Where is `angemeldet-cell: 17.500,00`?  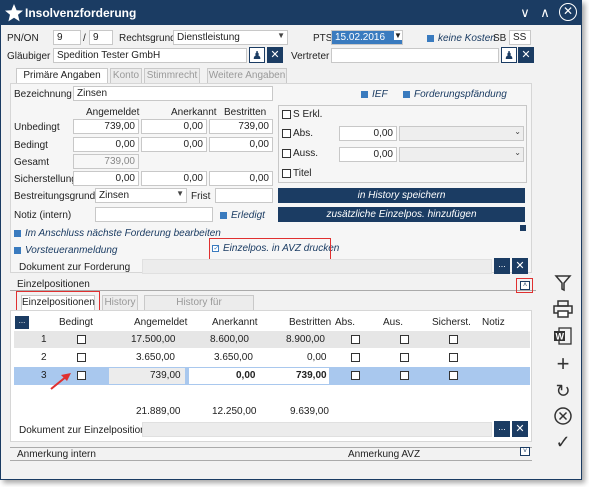
angemeldet-cell: 17.500,00 is located at coordinates (153, 339).